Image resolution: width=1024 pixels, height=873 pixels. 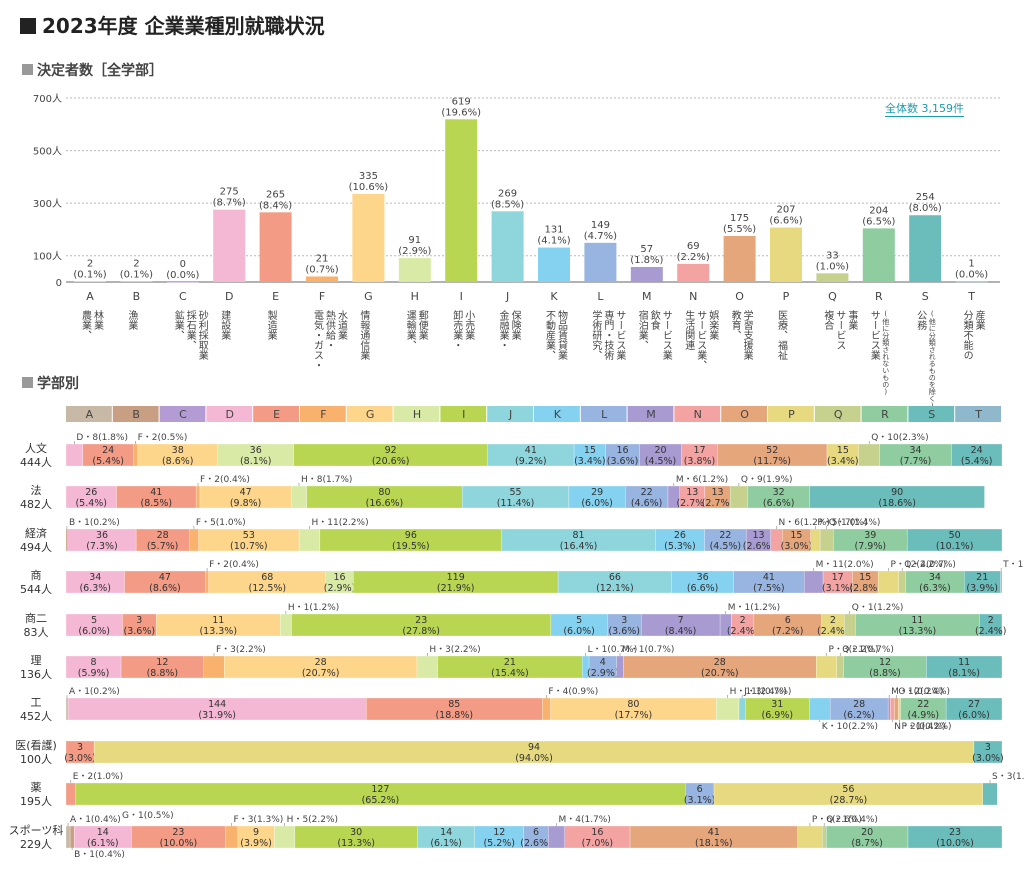 What do you see at coordinates (791, 414) in the screenshot?
I see `legend-label-P: P` at bounding box center [791, 414].